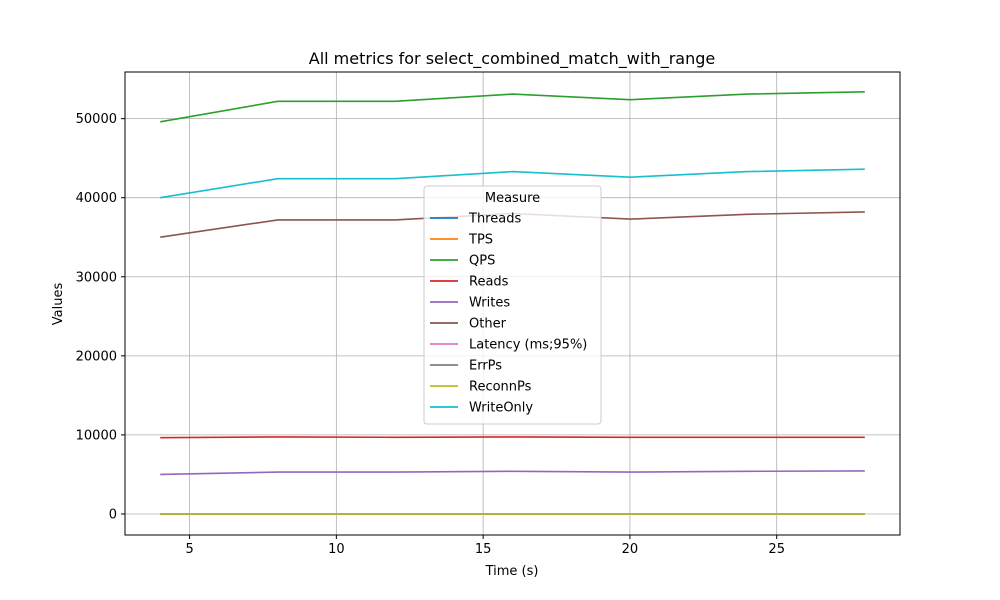 This screenshot has height=600, width=1000. What do you see at coordinates (336, 549) in the screenshot?
I see `x-tick-label: 10` at bounding box center [336, 549].